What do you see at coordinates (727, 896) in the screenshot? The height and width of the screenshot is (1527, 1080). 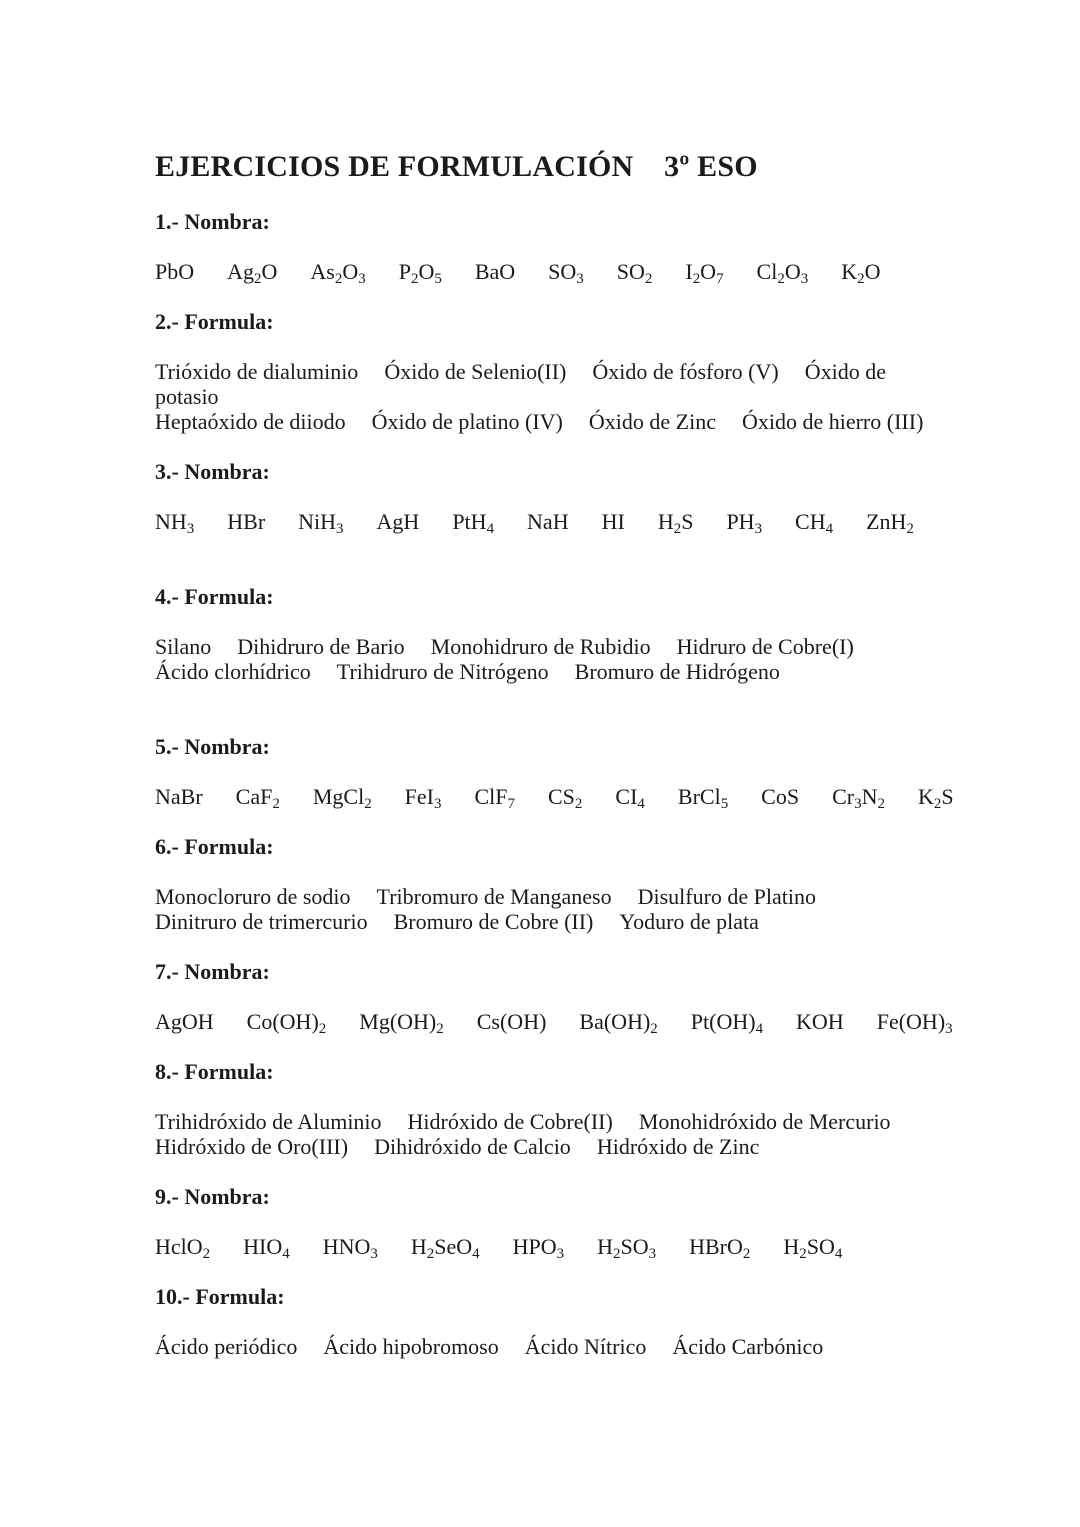 I see `compound-name: Disulfuro de Platino` at bounding box center [727, 896].